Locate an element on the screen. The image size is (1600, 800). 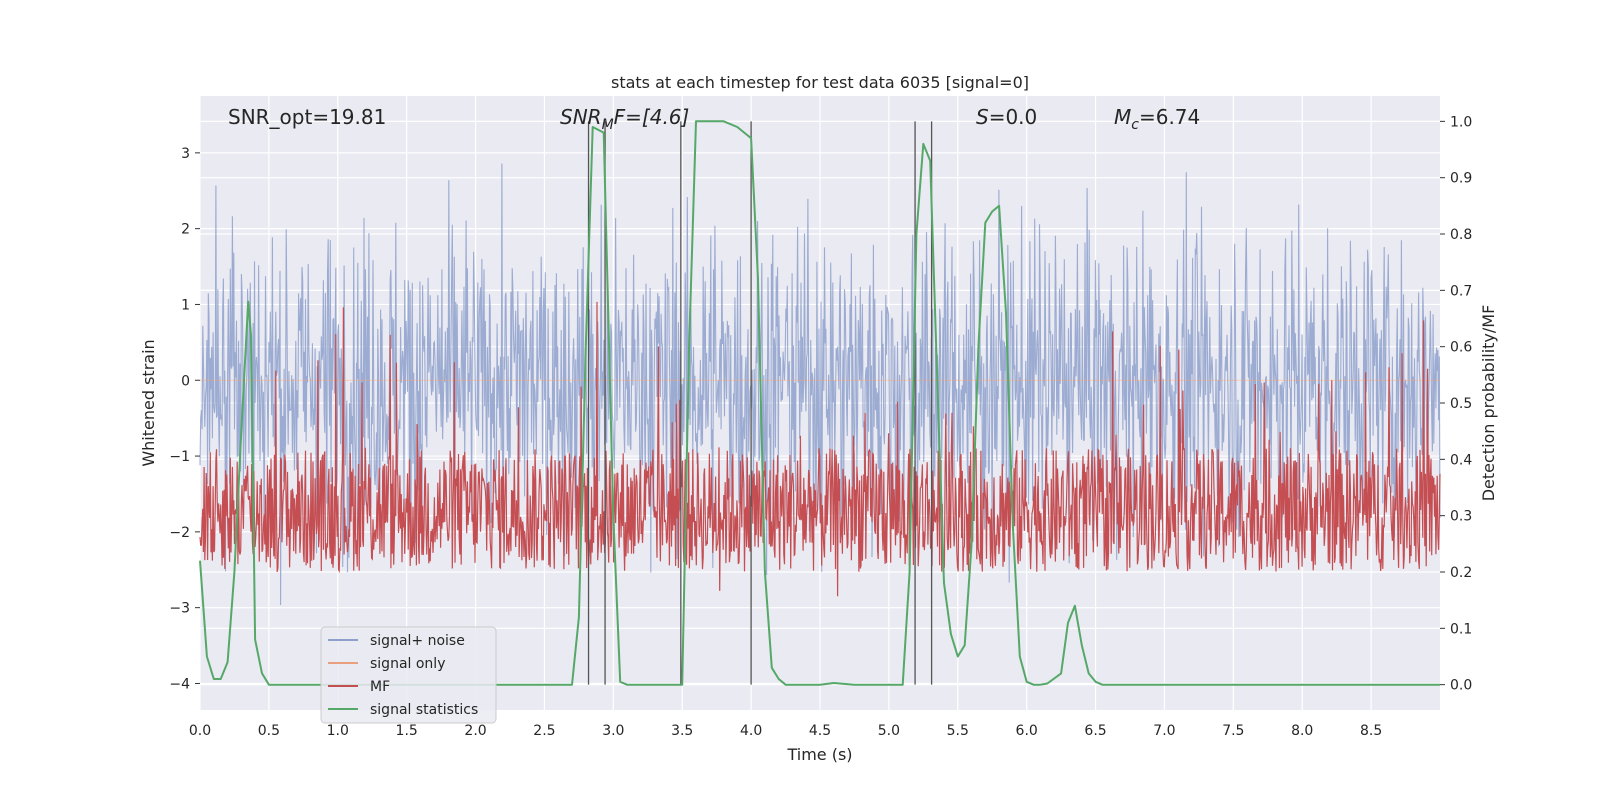
x-tick-label-10: 5.0 is located at coordinates (889, 731).